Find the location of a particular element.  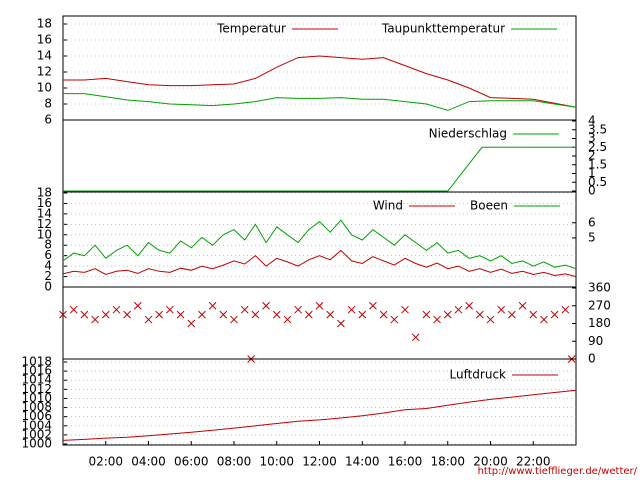

x-tick-label: 22:00 is located at coordinates (533, 462).